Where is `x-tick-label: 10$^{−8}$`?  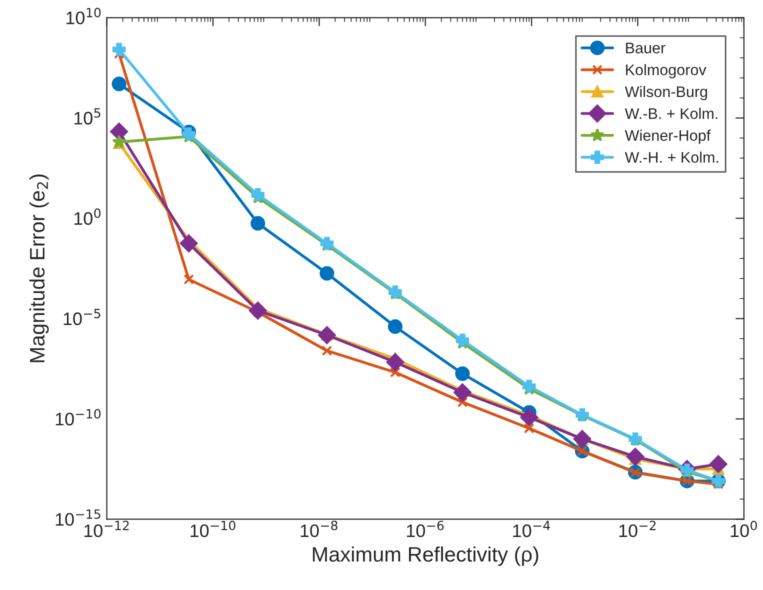
x-tick-label: 10$^{−8}$ is located at coordinates (319, 529).